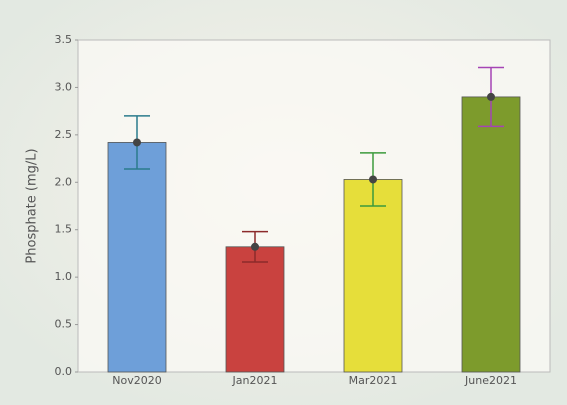 The height and width of the screenshot is (405, 567). What do you see at coordinates (255, 380) in the screenshot?
I see `x-tick-label: Jan2021` at bounding box center [255, 380].